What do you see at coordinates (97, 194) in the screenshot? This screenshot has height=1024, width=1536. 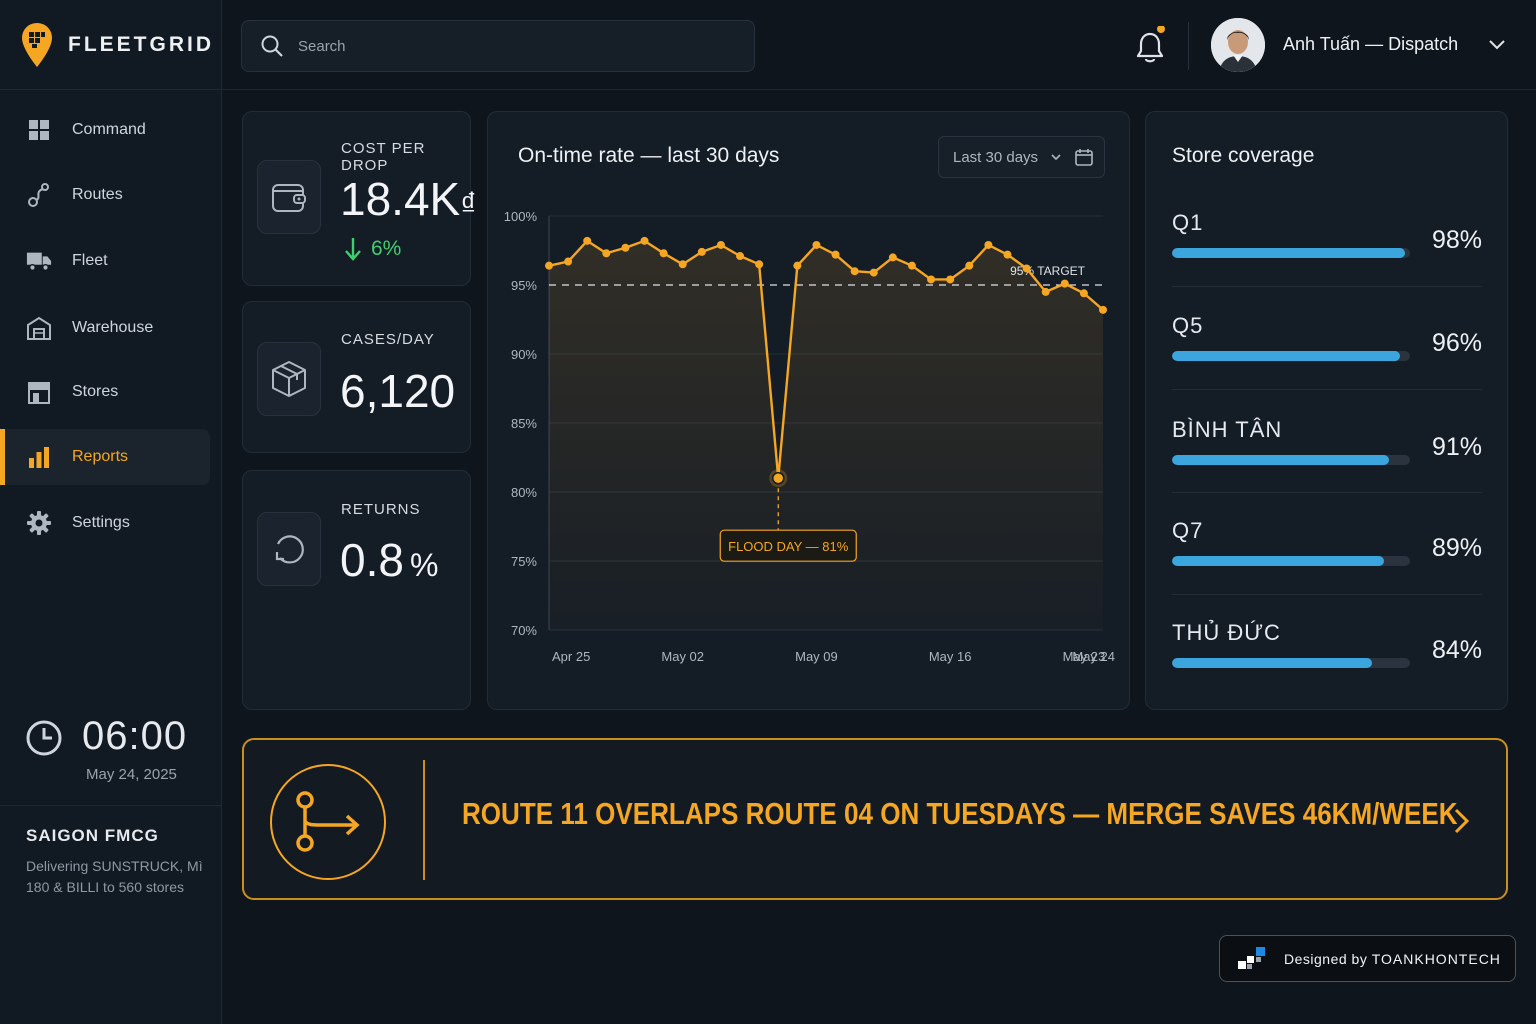 I see `sidebar-item-label: Routes` at bounding box center [97, 194].